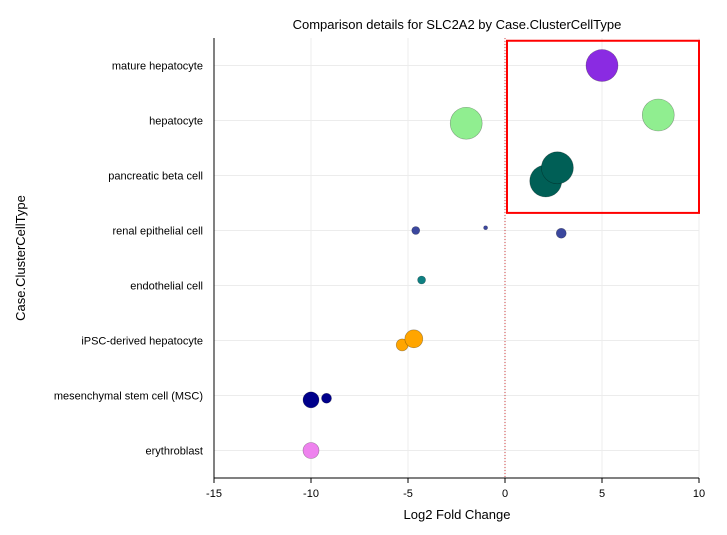 The height and width of the screenshot is (535, 727). I want to click on y-axis-label: Case.ClusterCellType, so click(20, 258).